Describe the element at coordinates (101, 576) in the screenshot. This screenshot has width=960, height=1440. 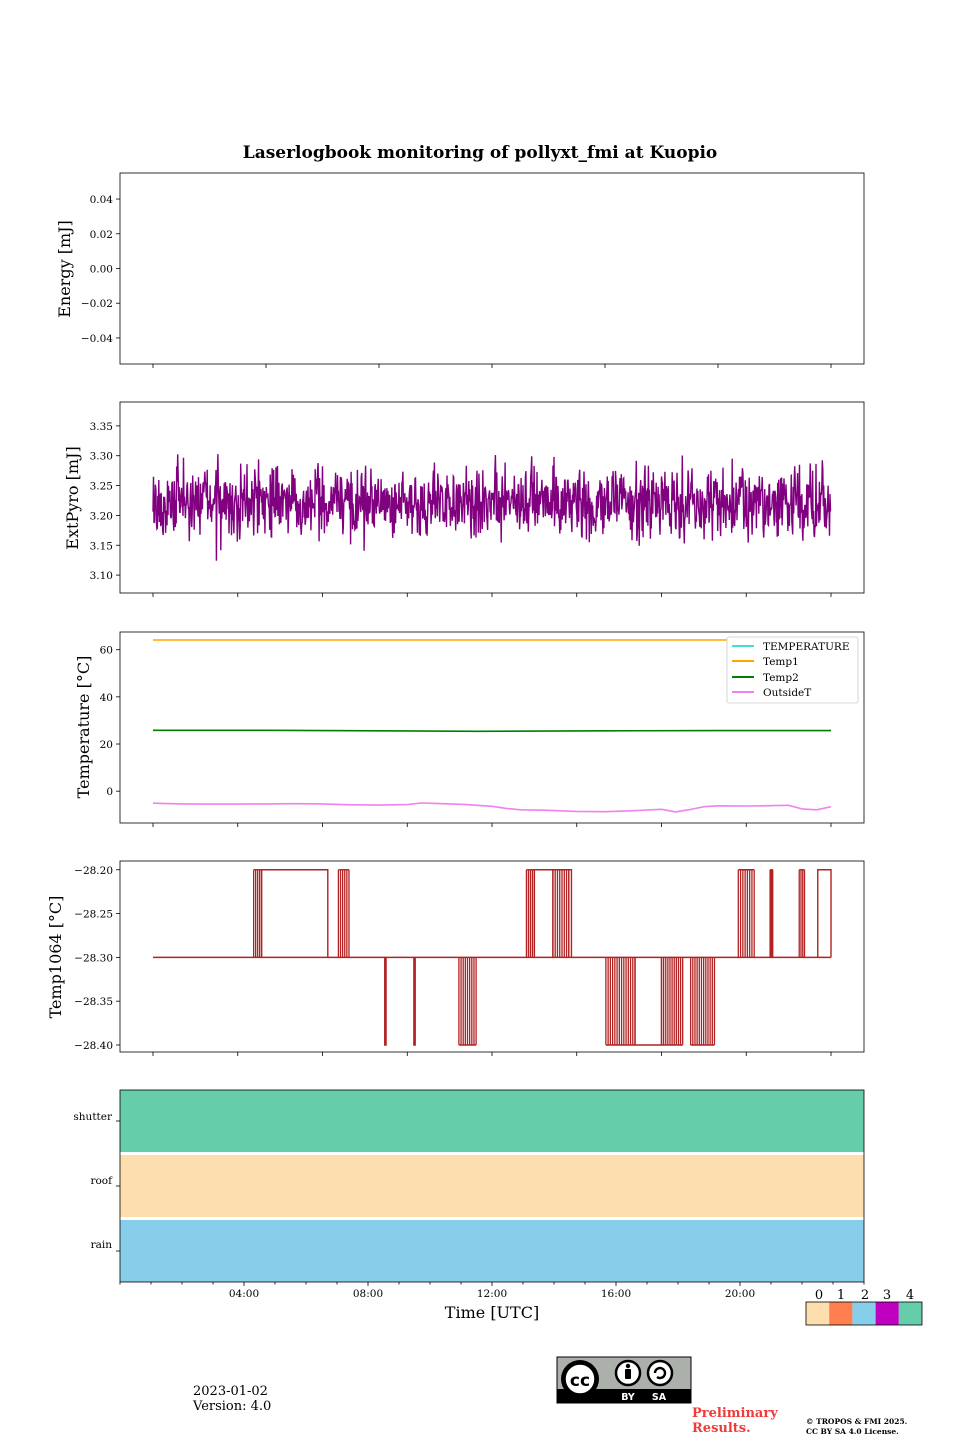
I see `extpyro-ytick-label: 3.10` at that location.